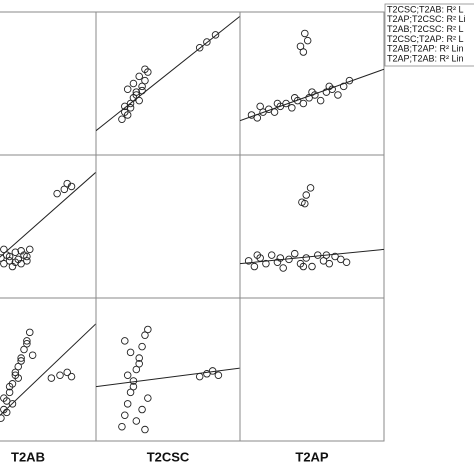 The width and height of the screenshot is (474, 474). What do you see at coordinates (425, 39) in the screenshot?
I see `legend-entry: T2CSC;T2AP: R² L` at bounding box center [425, 39].